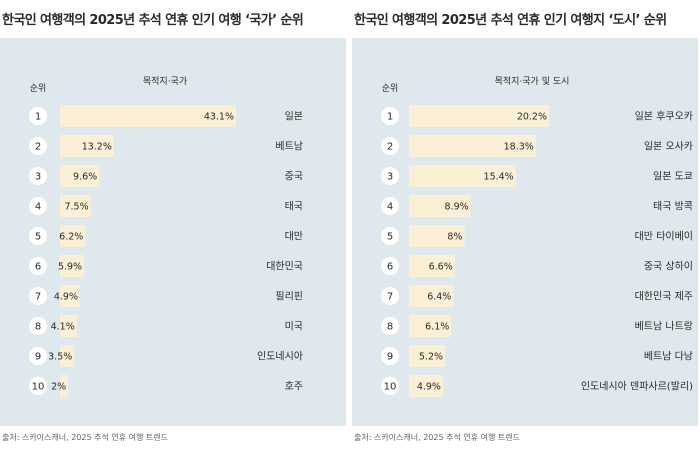 The image size is (700, 450). What do you see at coordinates (63, 327) in the screenshot?
I see `value-label: 4.1%` at bounding box center [63, 327].